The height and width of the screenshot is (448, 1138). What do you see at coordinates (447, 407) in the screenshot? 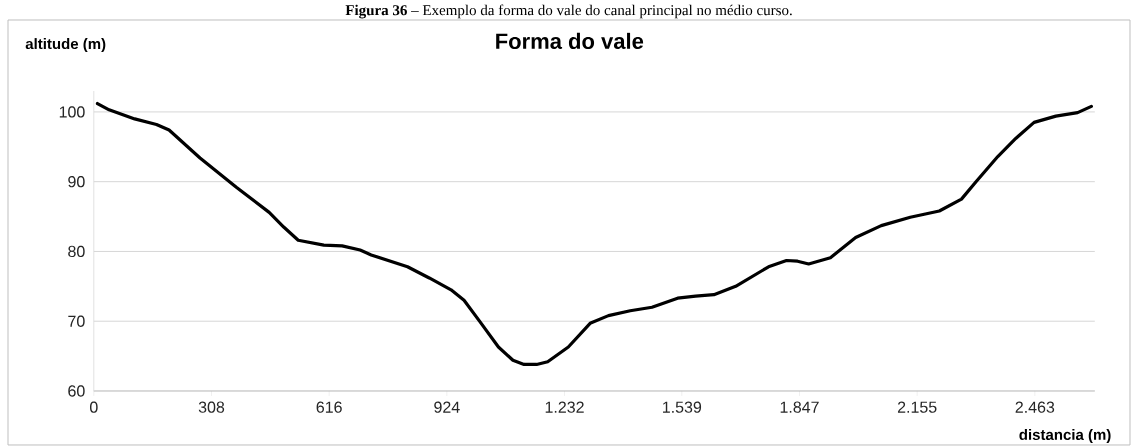
I see `x-tick-label: 924` at bounding box center [447, 407].